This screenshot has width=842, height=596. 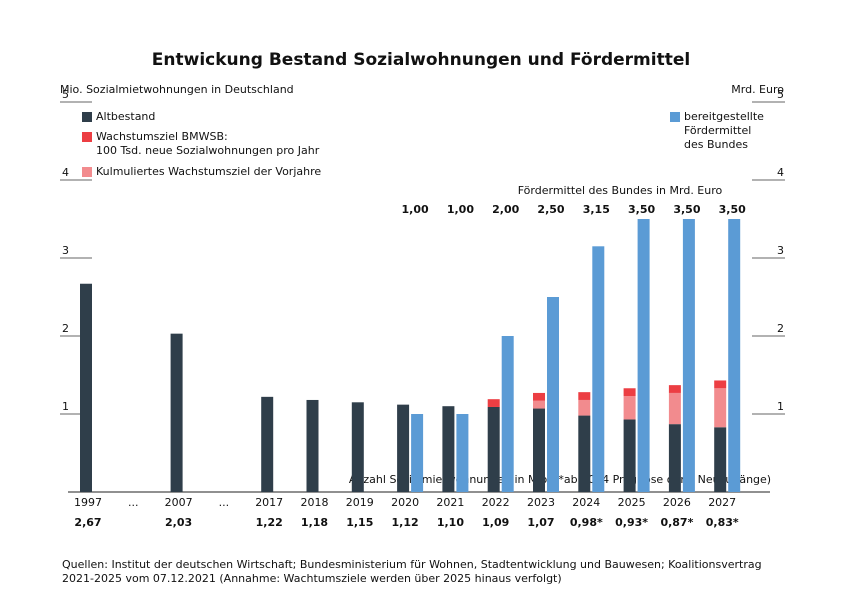 What do you see at coordinates (359, 522) in the screenshot?
I see `value-label: 1,15` at bounding box center [359, 522].